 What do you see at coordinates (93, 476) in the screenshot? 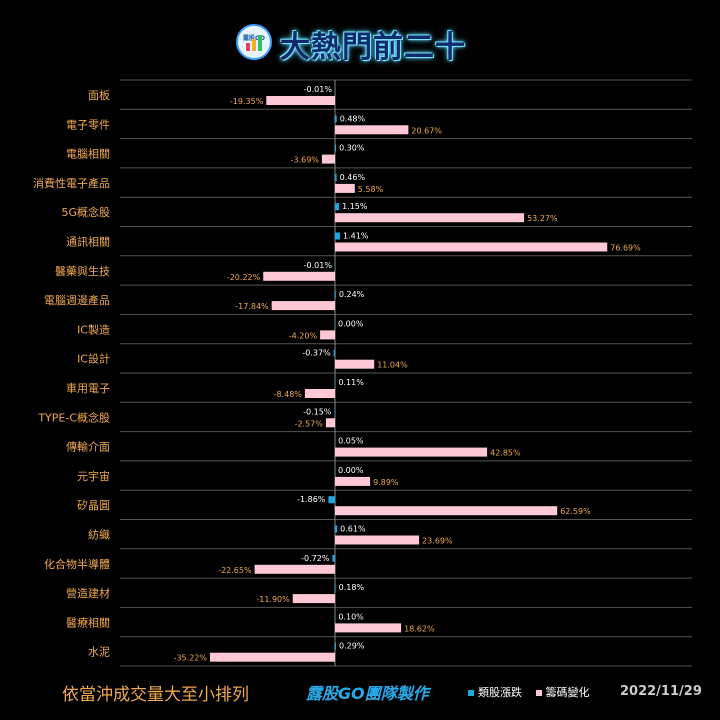
I see `category-label: 元宇宙` at bounding box center [93, 476].